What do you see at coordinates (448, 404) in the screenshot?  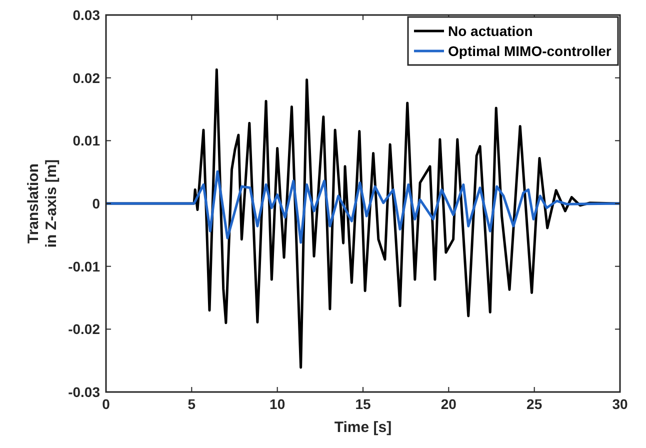 I see `x-tick-label: 20` at bounding box center [448, 404].